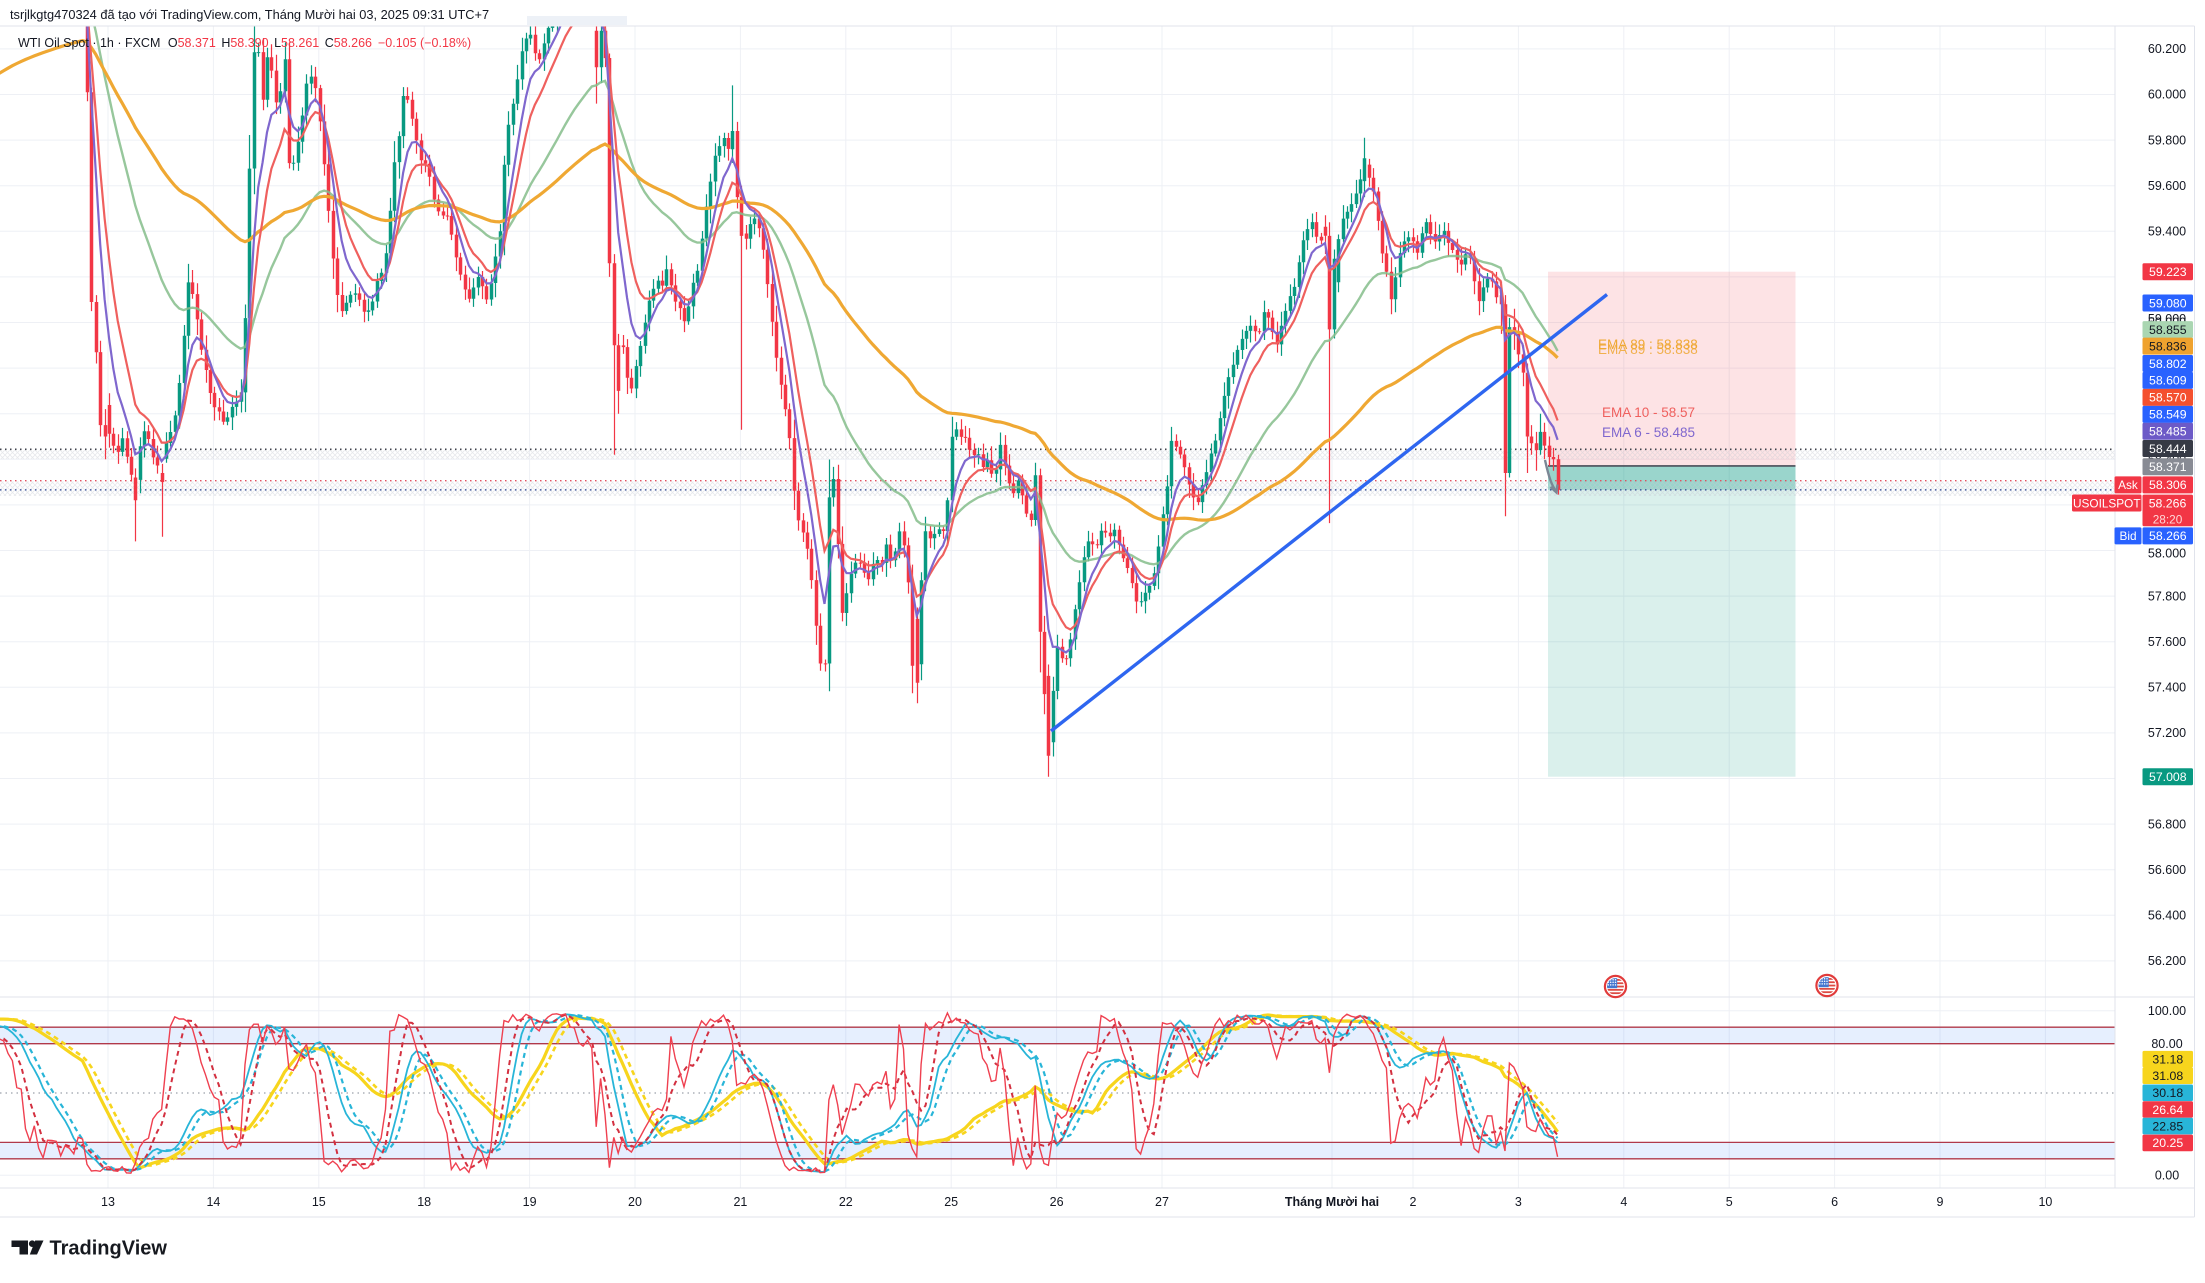  I want to click on svg-text: 58.802, so click(2168, 364).